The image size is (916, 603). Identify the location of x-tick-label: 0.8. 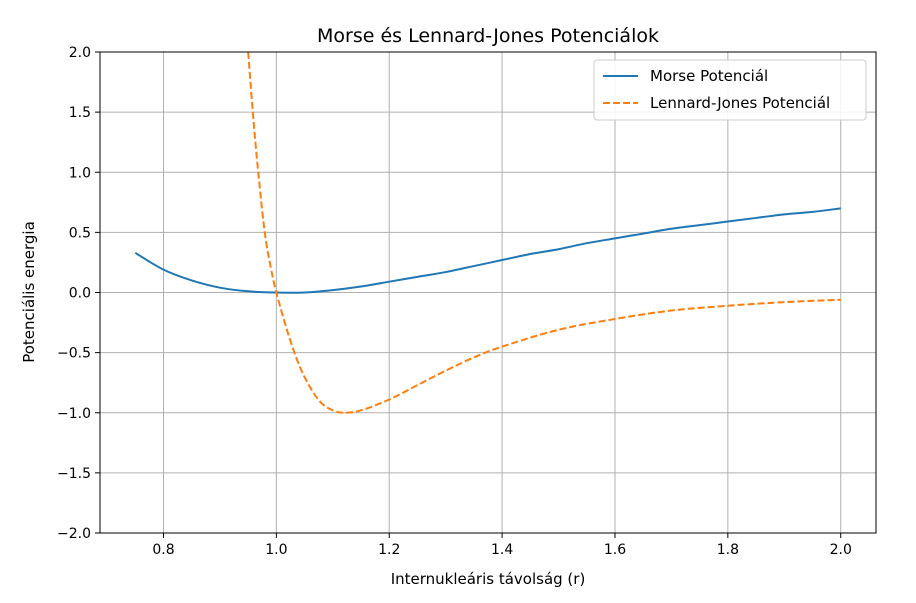
(163, 550).